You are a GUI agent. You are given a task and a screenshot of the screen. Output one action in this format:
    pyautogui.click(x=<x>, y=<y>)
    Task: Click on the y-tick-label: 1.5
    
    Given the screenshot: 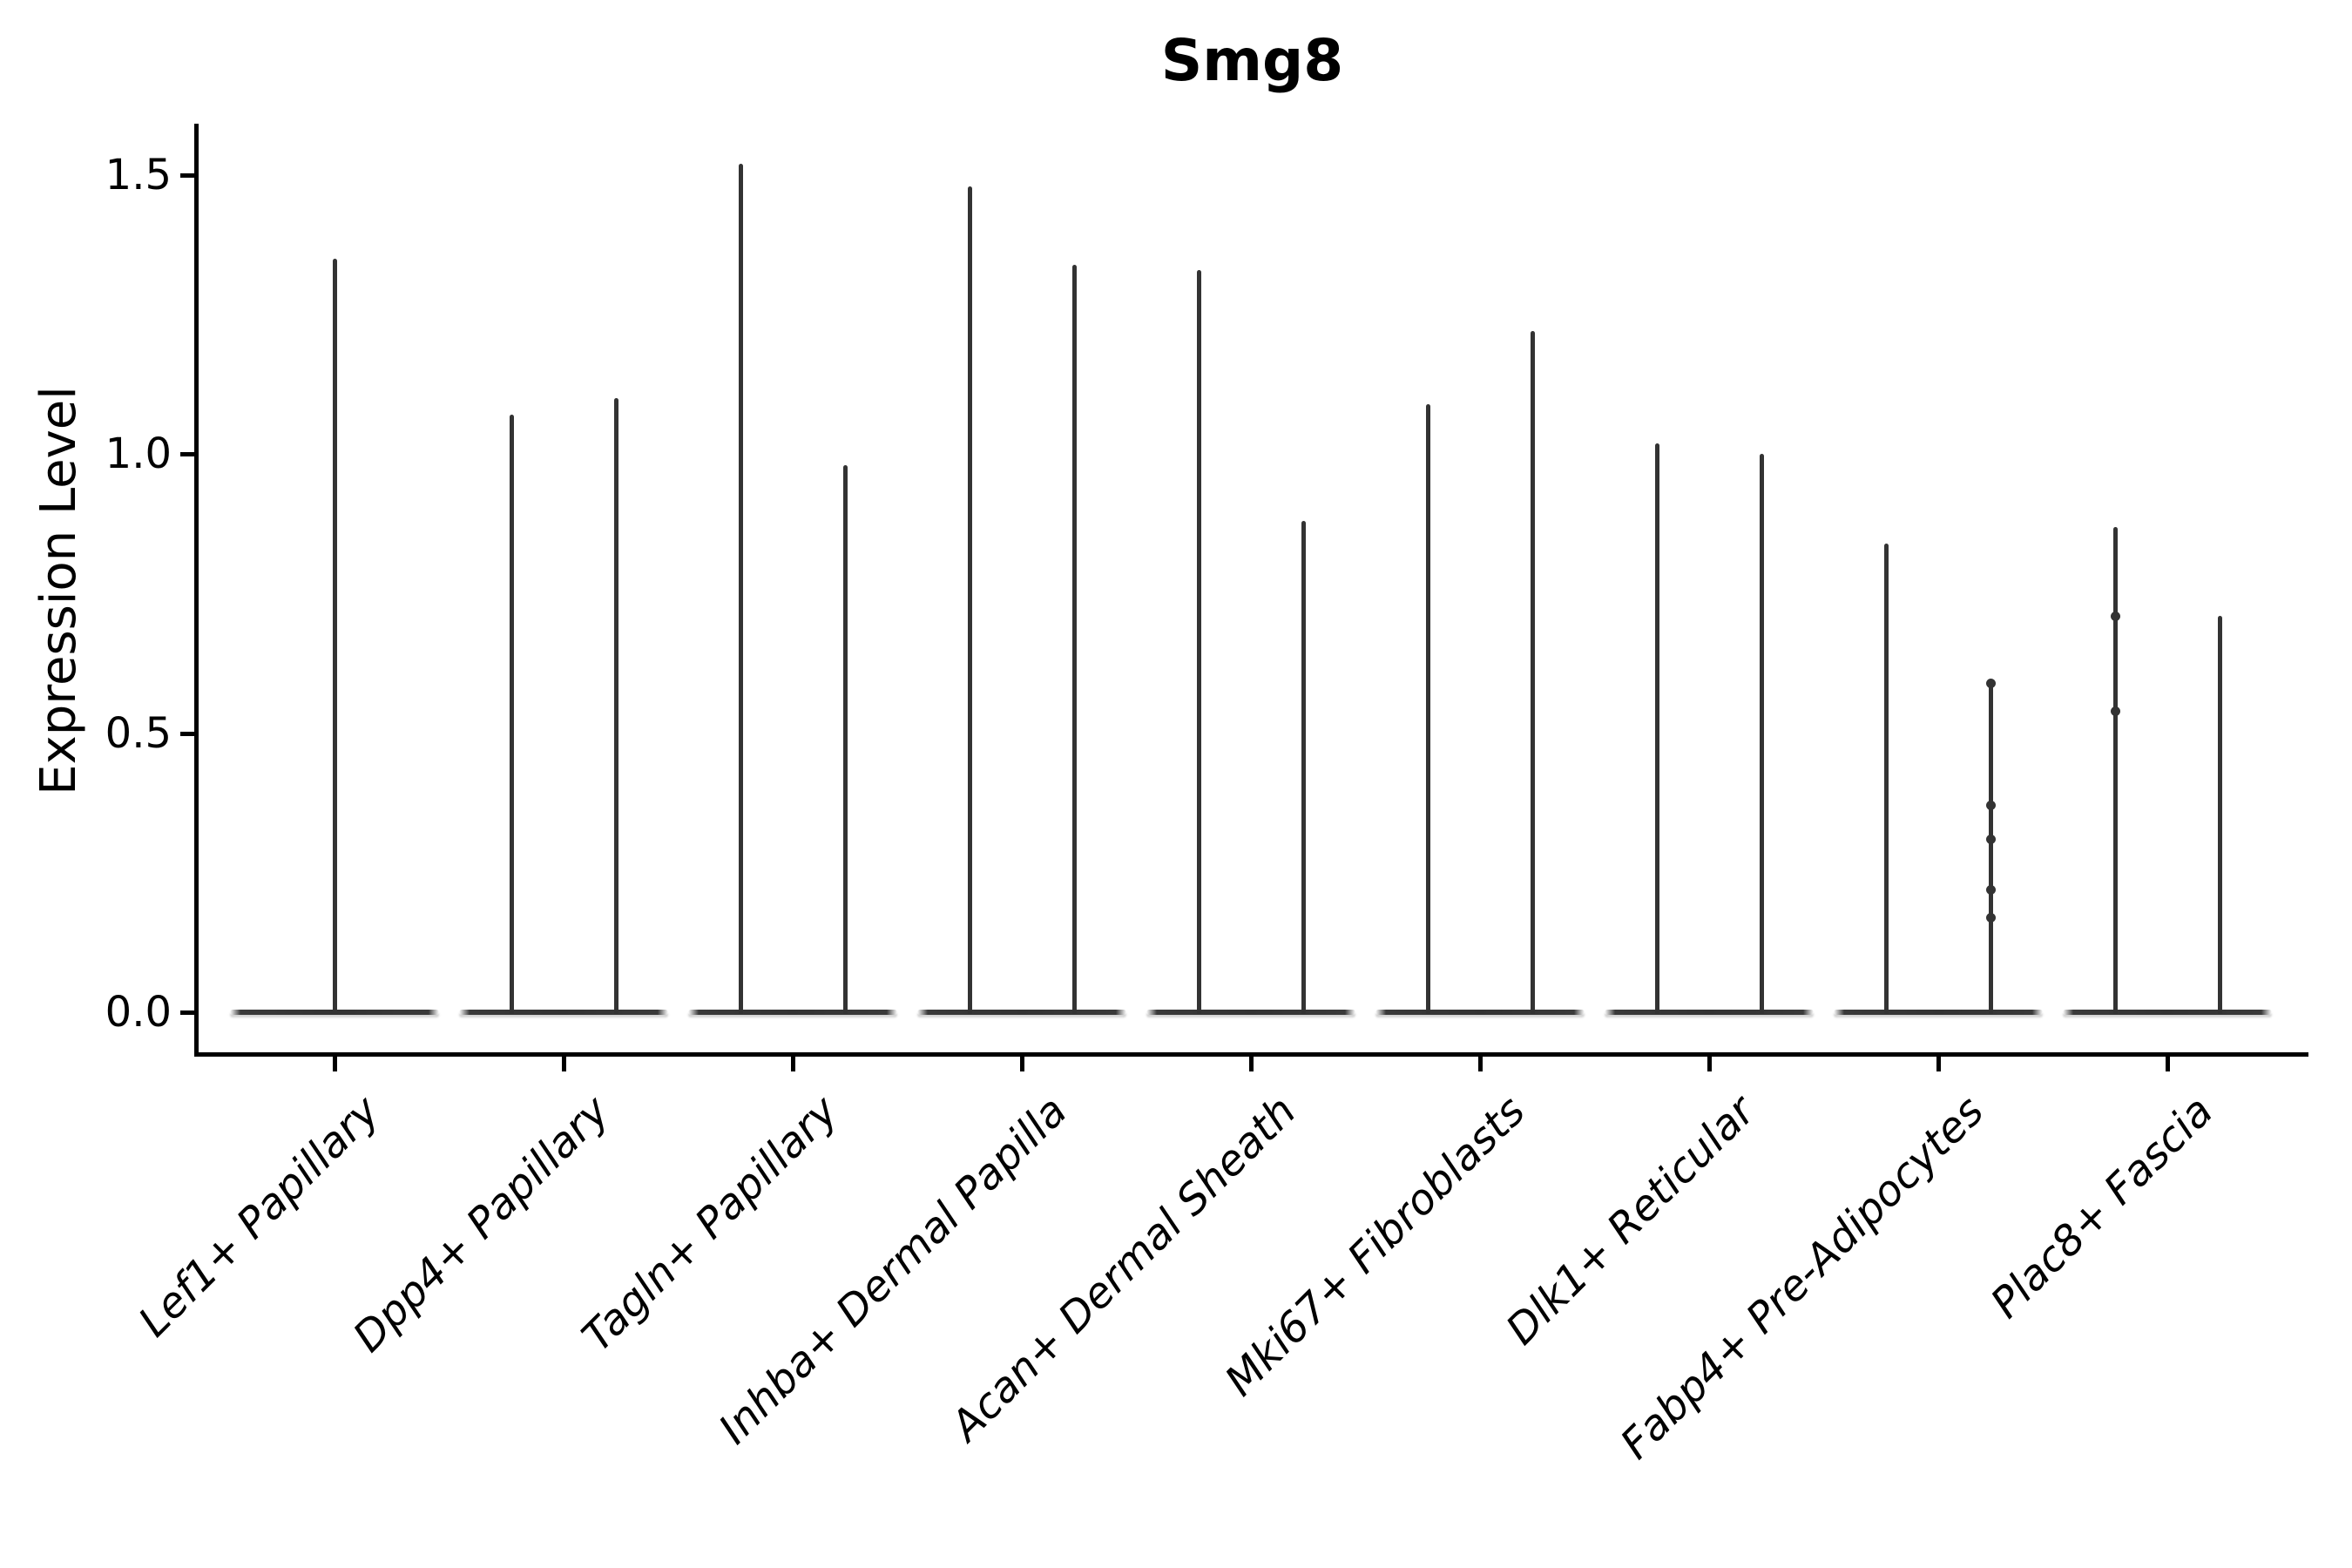 What is the action you would take?
    pyautogui.click(x=138, y=174)
    